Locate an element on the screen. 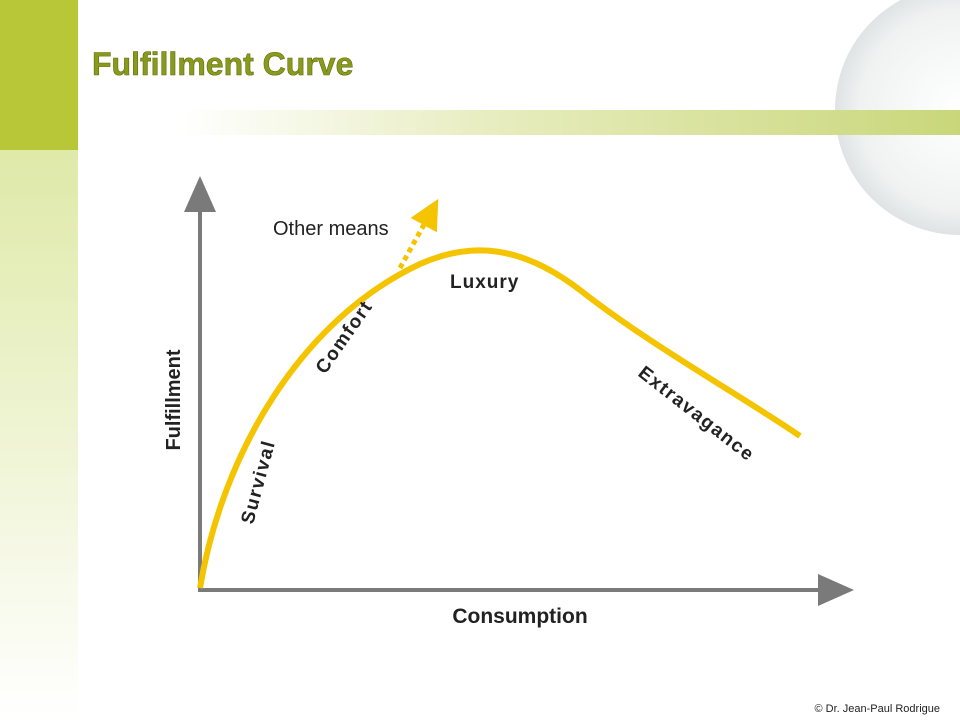  x-axis-label: Consumption is located at coordinates (519, 616).